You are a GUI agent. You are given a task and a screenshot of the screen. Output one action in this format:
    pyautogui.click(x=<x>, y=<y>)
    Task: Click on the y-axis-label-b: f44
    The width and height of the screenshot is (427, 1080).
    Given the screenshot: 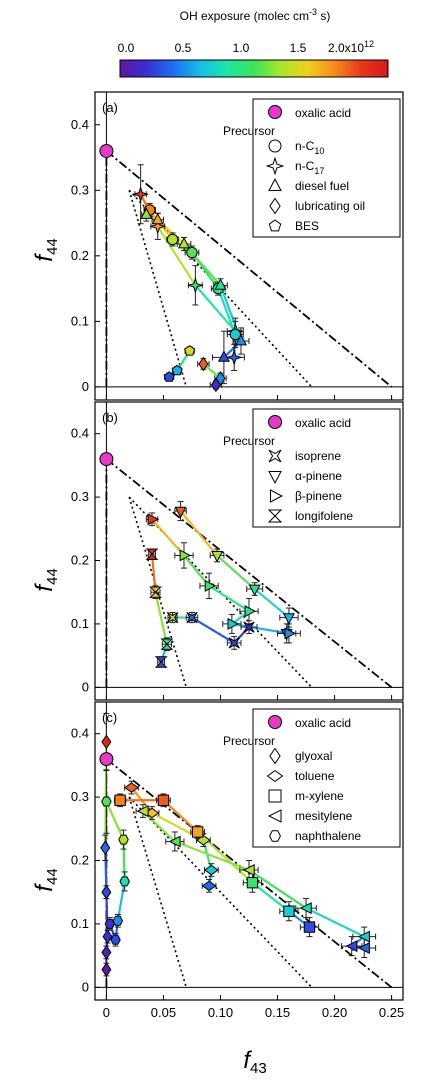 What is the action you would take?
    pyautogui.click(x=46, y=579)
    